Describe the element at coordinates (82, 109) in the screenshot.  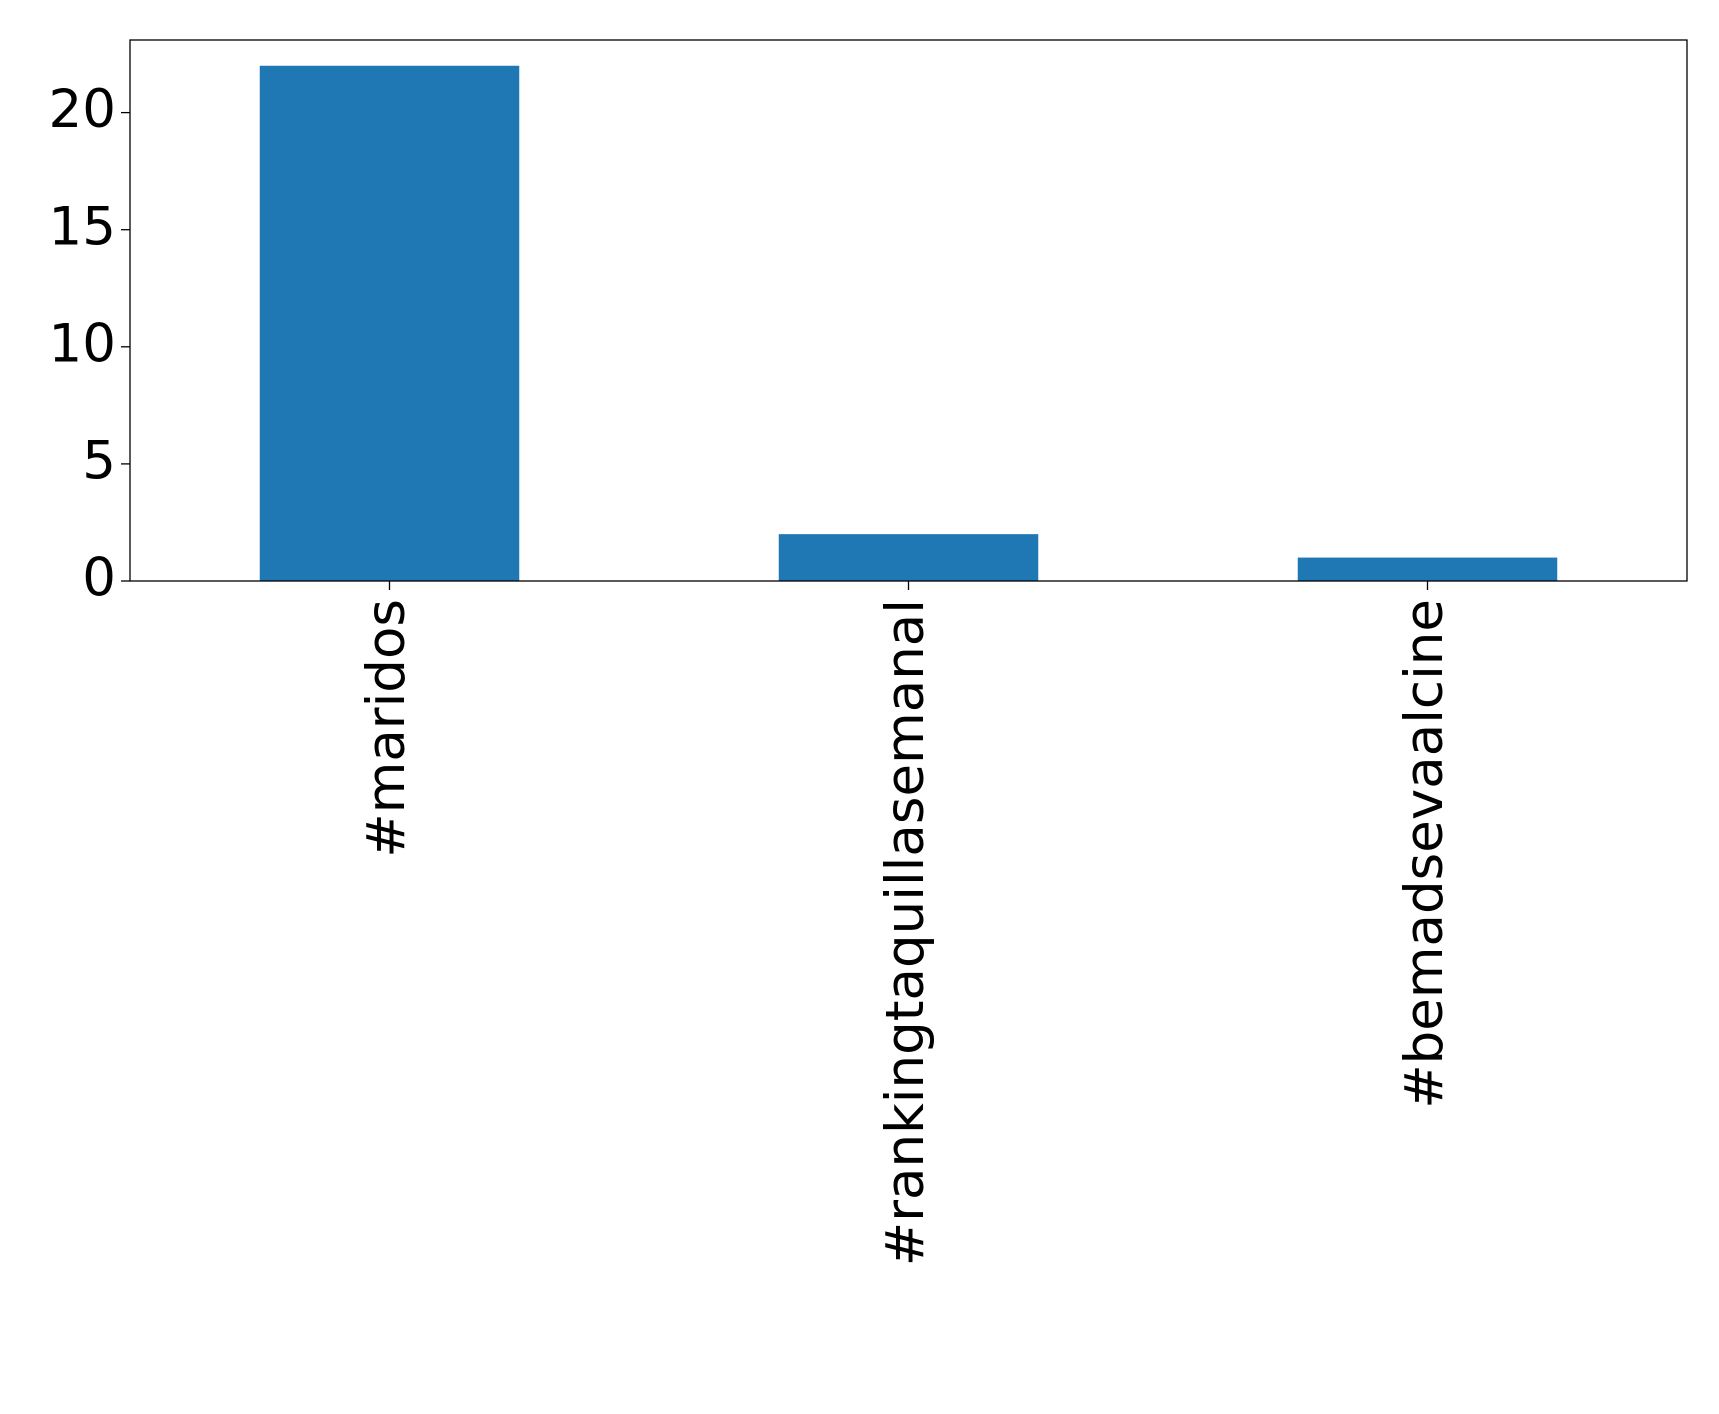
I see `y-tick-label: 20` at that location.